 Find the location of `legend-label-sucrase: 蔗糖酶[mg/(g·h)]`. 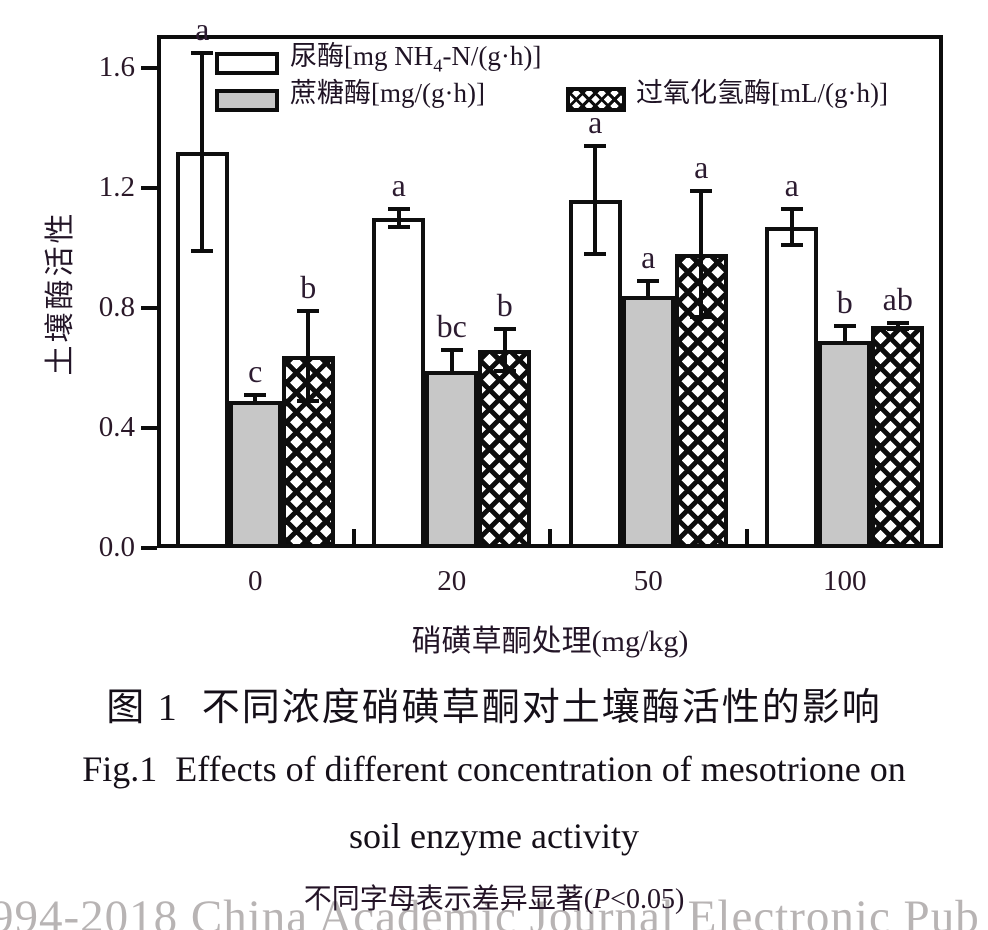

legend-label-sucrase: 蔗糖酶[mg/(g·h)] is located at coordinates (387, 93).